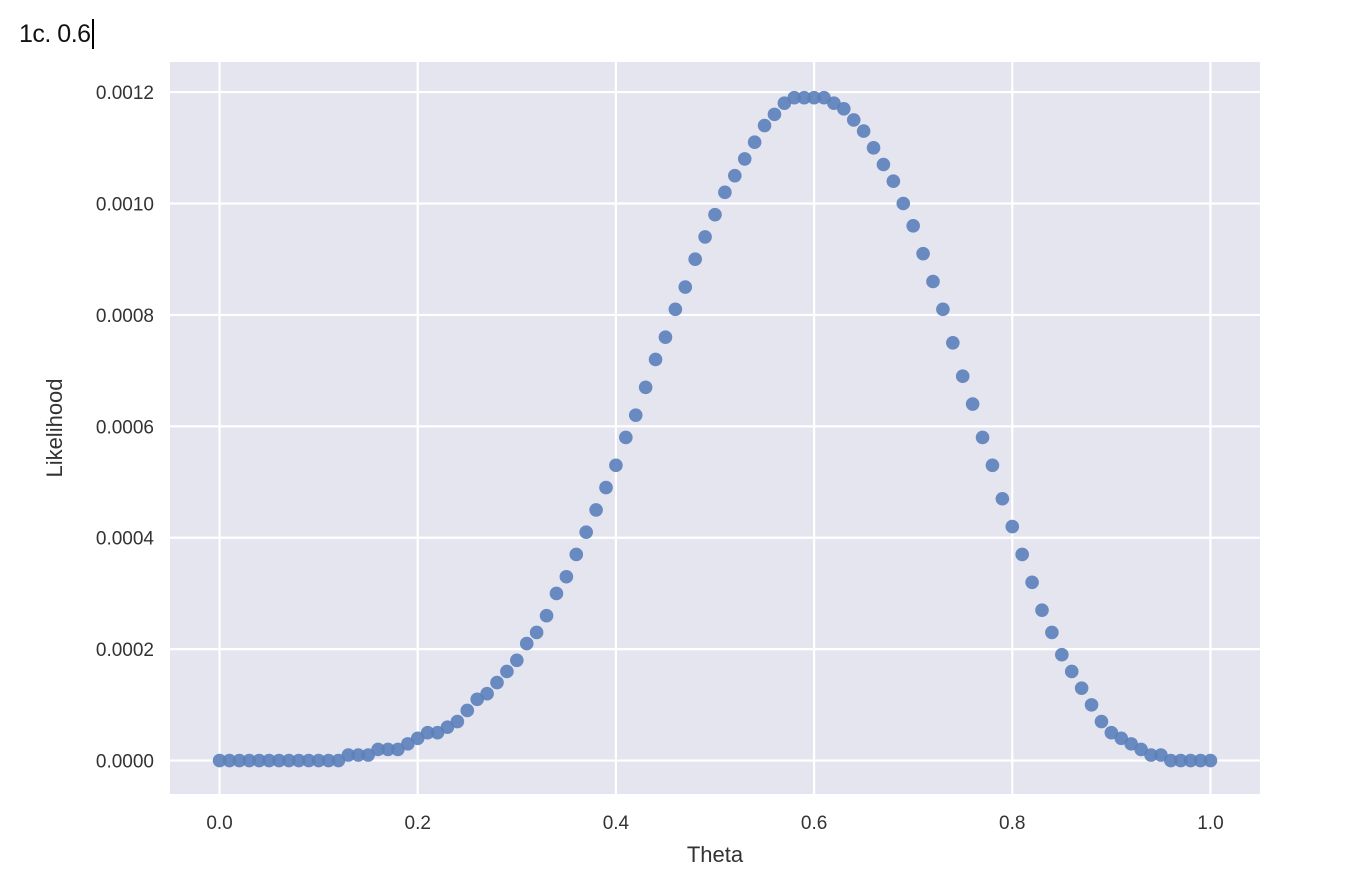 This screenshot has height=896, width=1352. What do you see at coordinates (1210, 823) in the screenshot?
I see `x-tick-label: 1.0` at bounding box center [1210, 823].